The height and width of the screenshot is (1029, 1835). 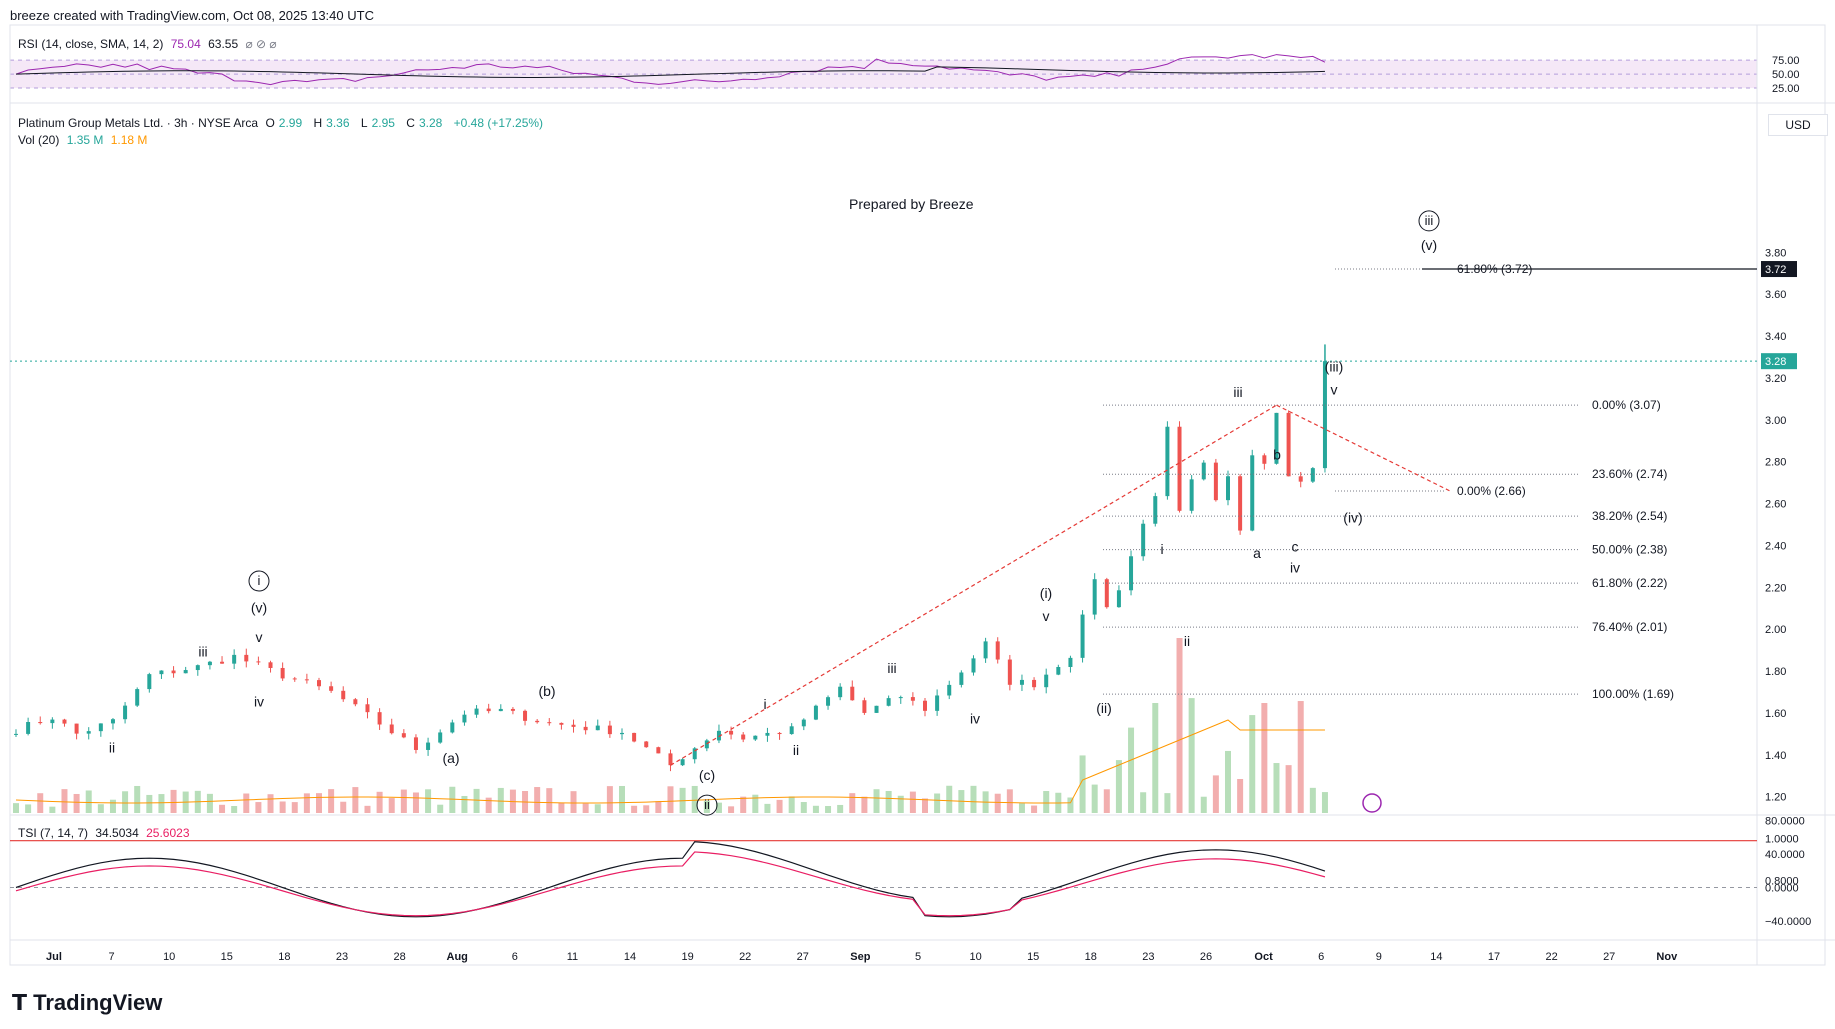 I want to click on x-tick-label: 14, so click(x=630, y=957).